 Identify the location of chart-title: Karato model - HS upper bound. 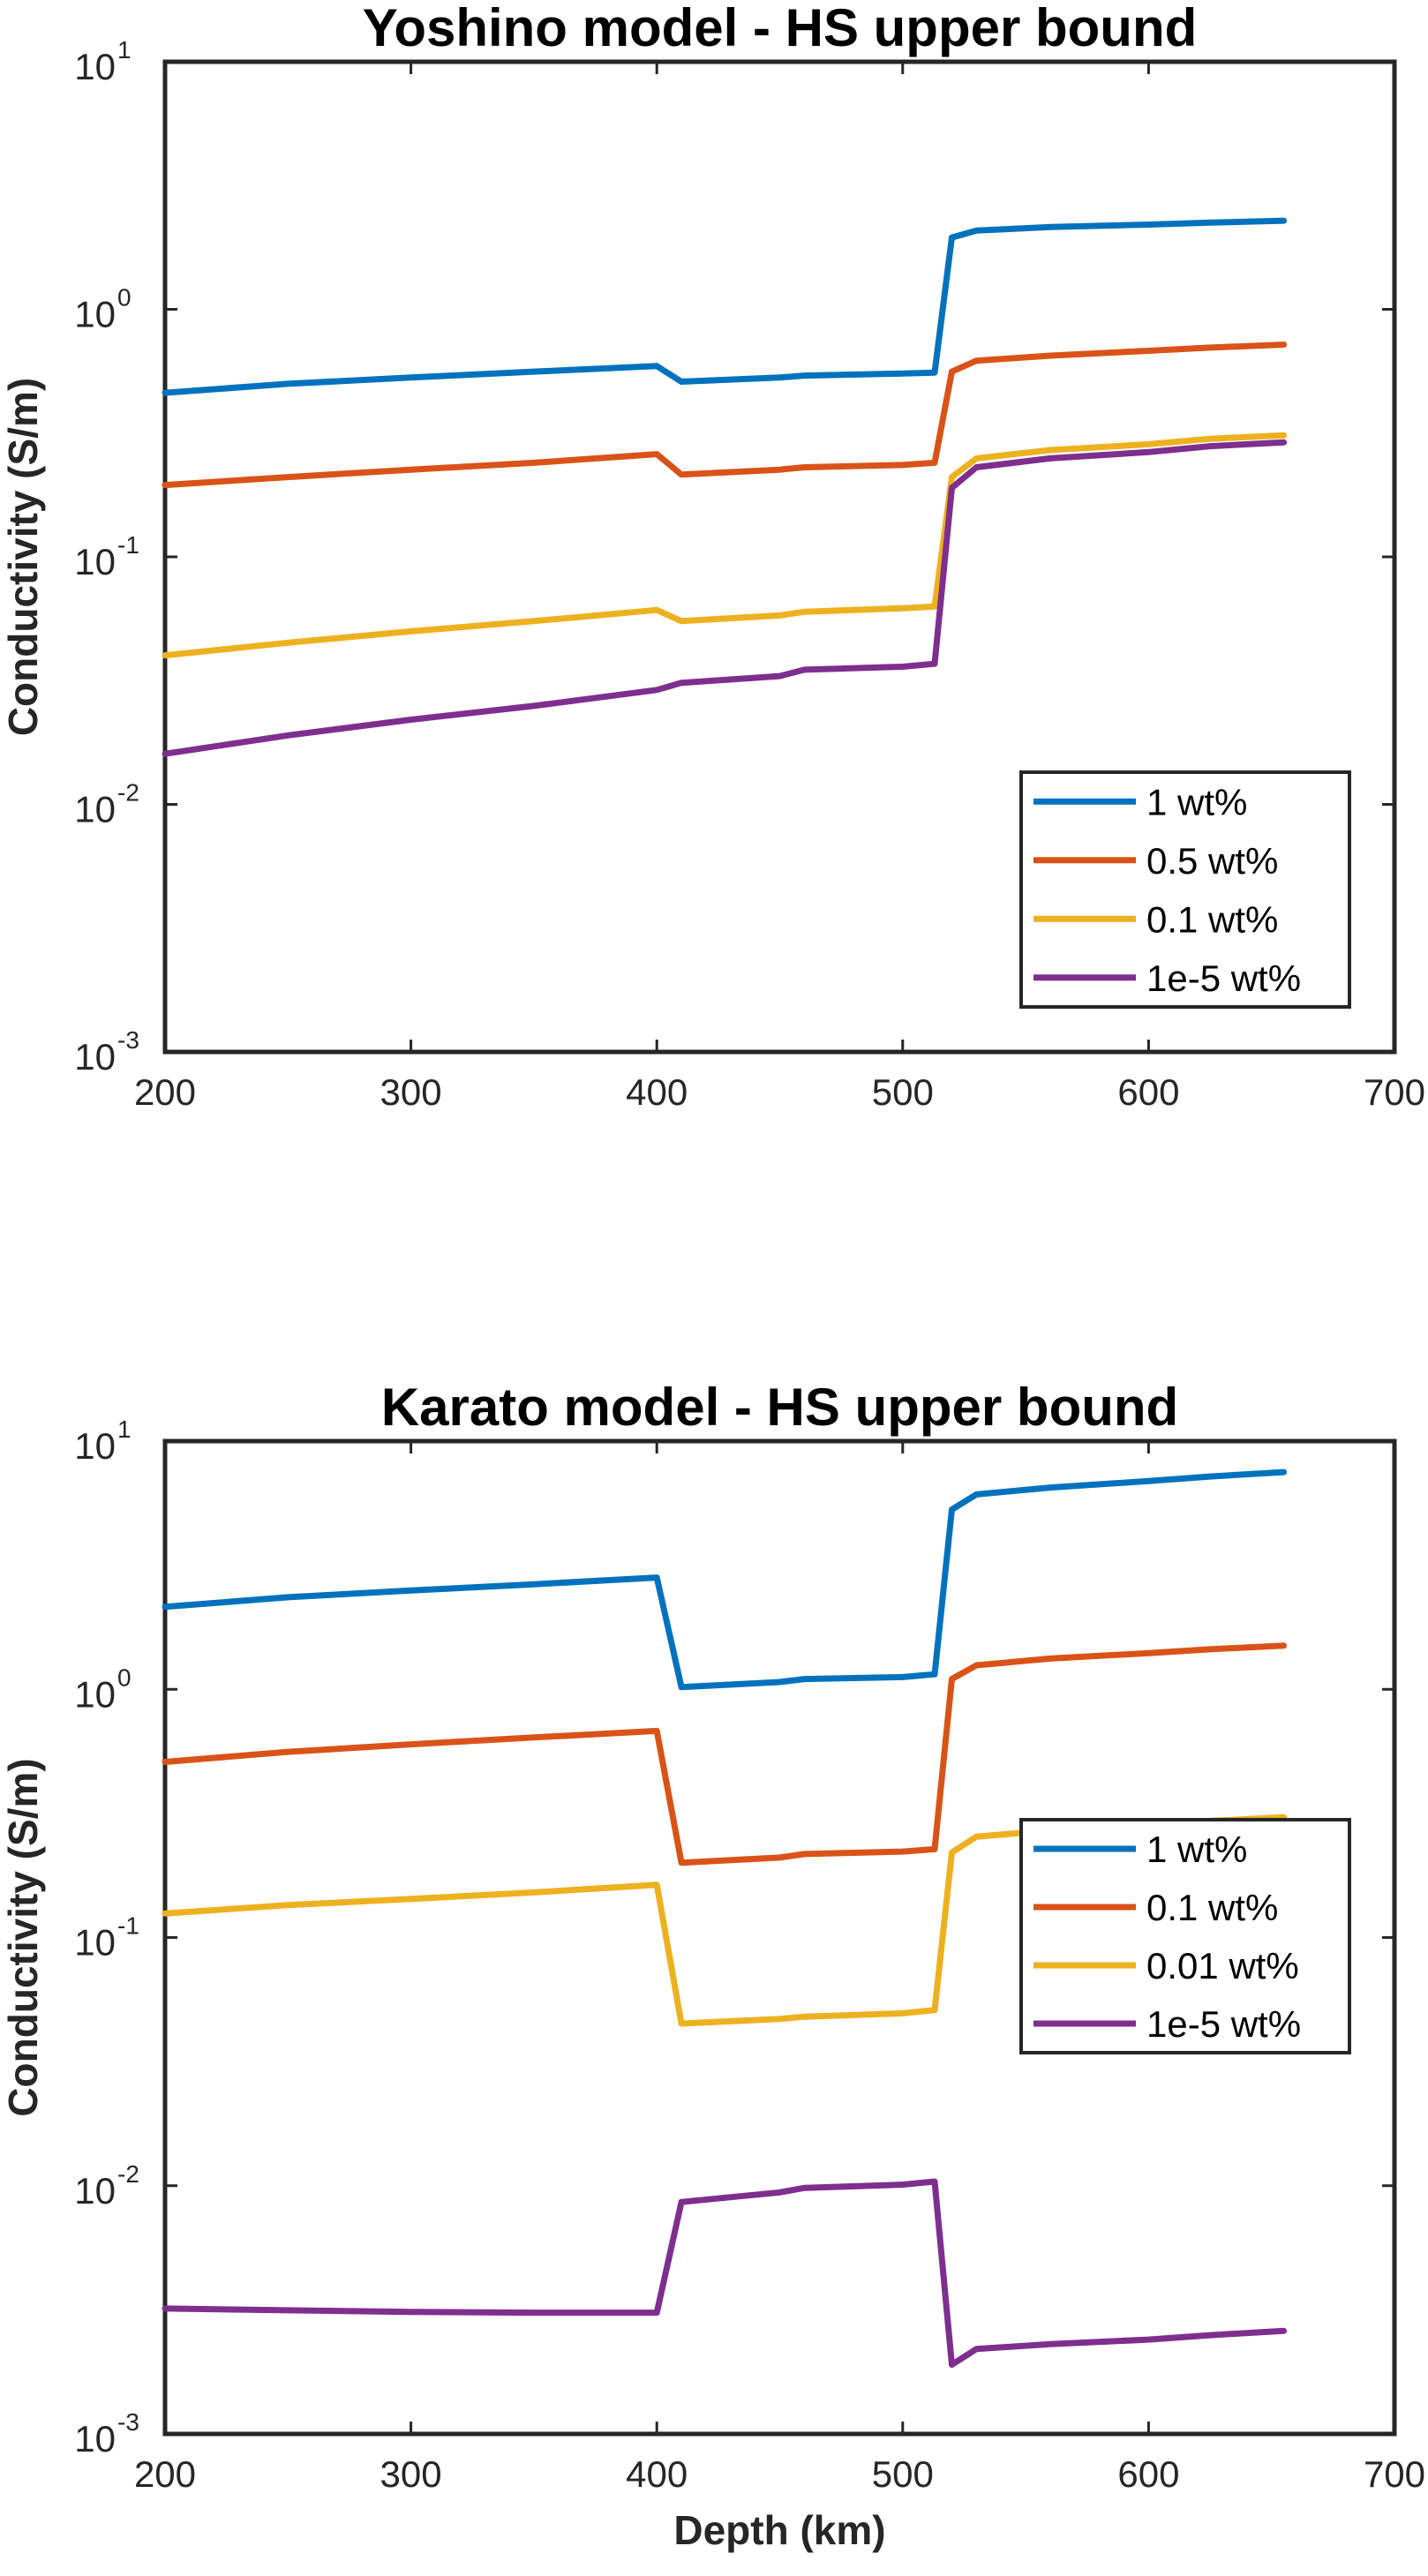
(779, 1407).